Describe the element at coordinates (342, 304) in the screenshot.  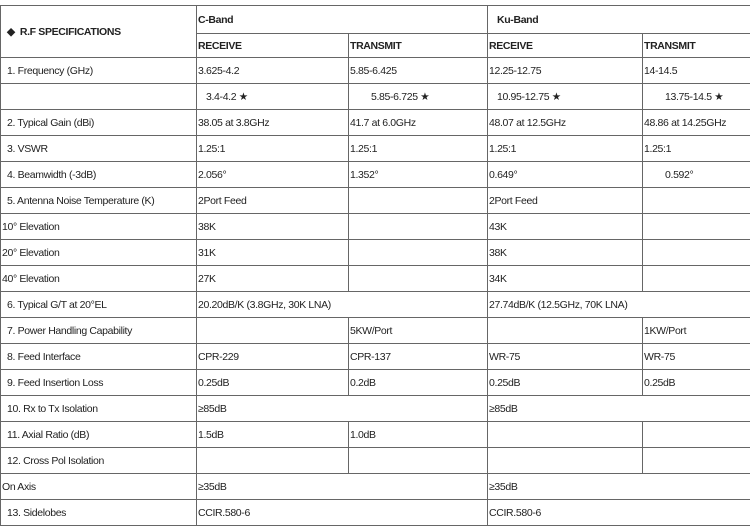
I see `spanned-value-cell: 20.20dB/K (3.8GHz, 30K LNA)` at that location.